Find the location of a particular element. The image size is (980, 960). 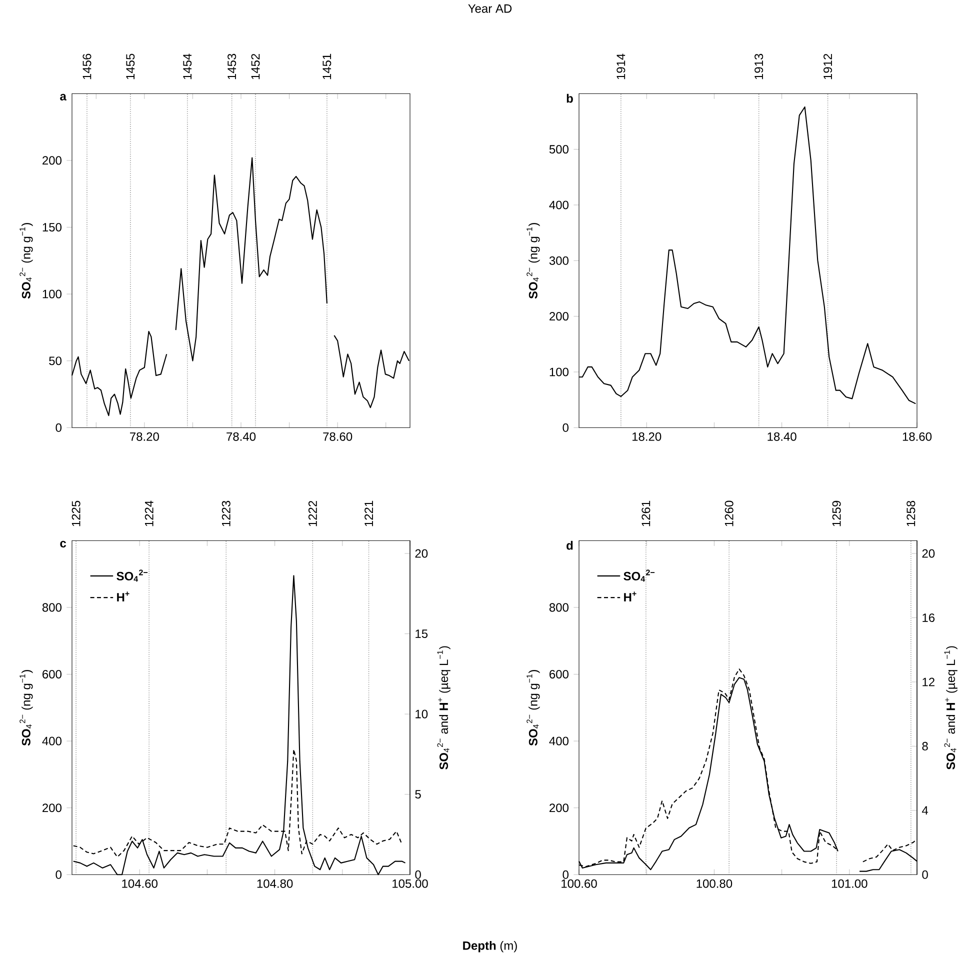

y-tick-label: 300 is located at coordinates (558, 261).